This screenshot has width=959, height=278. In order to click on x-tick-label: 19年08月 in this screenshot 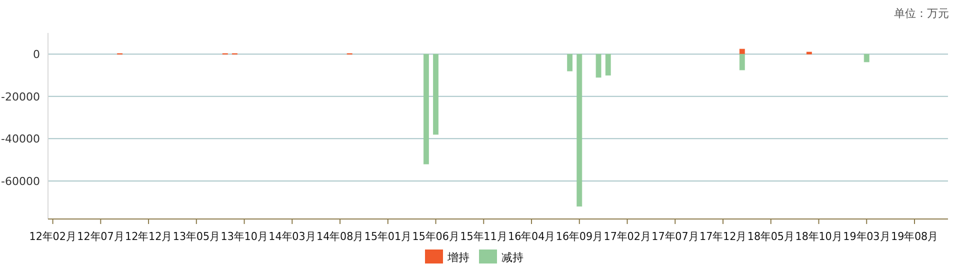, I will do `click(915, 236)`.